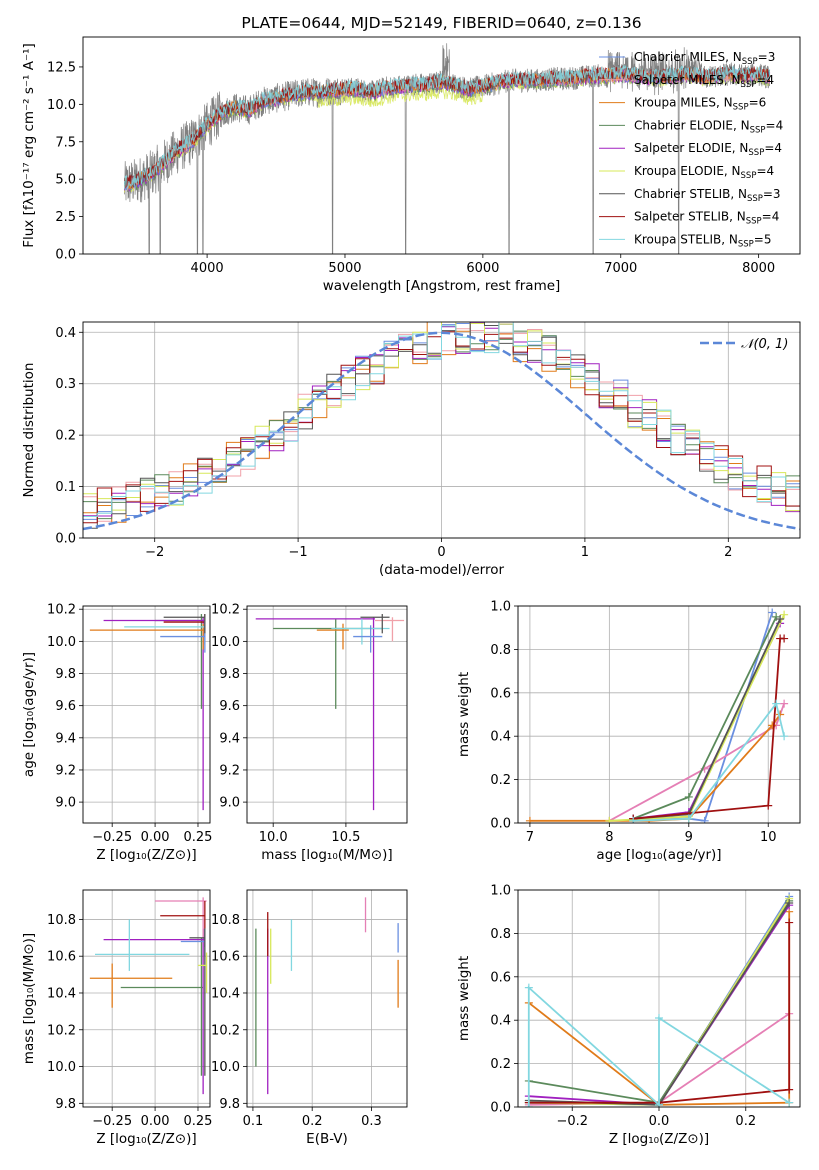  I want to click on y-tick-label: 0.3, so click(65, 384).